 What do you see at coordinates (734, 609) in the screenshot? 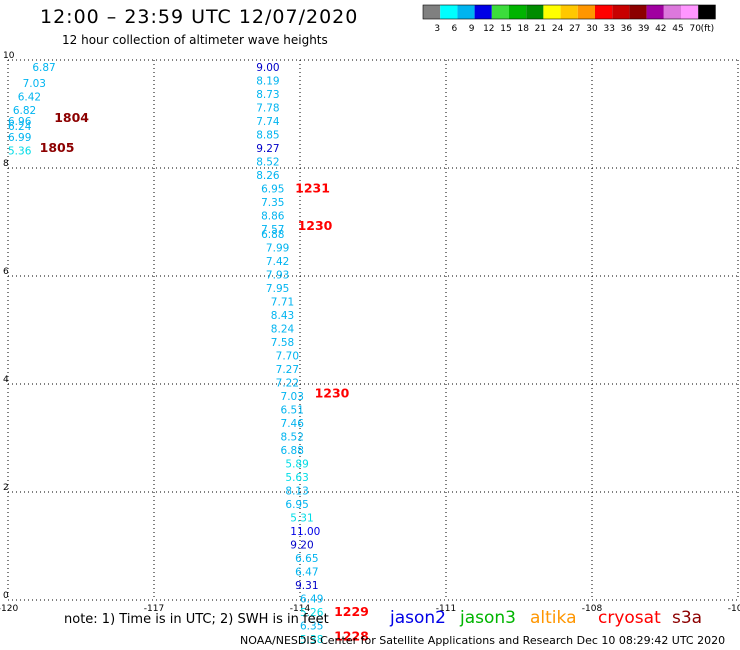
I see `lon-tick-label: -105` at bounding box center [734, 609].